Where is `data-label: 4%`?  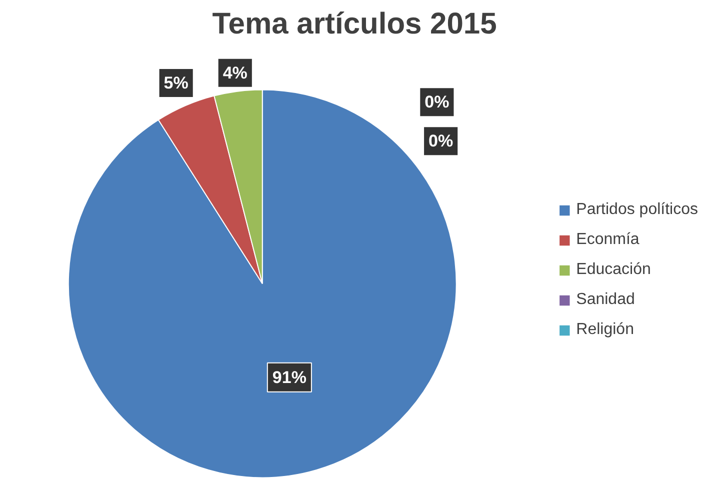 data-label: 4% is located at coordinates (235, 72).